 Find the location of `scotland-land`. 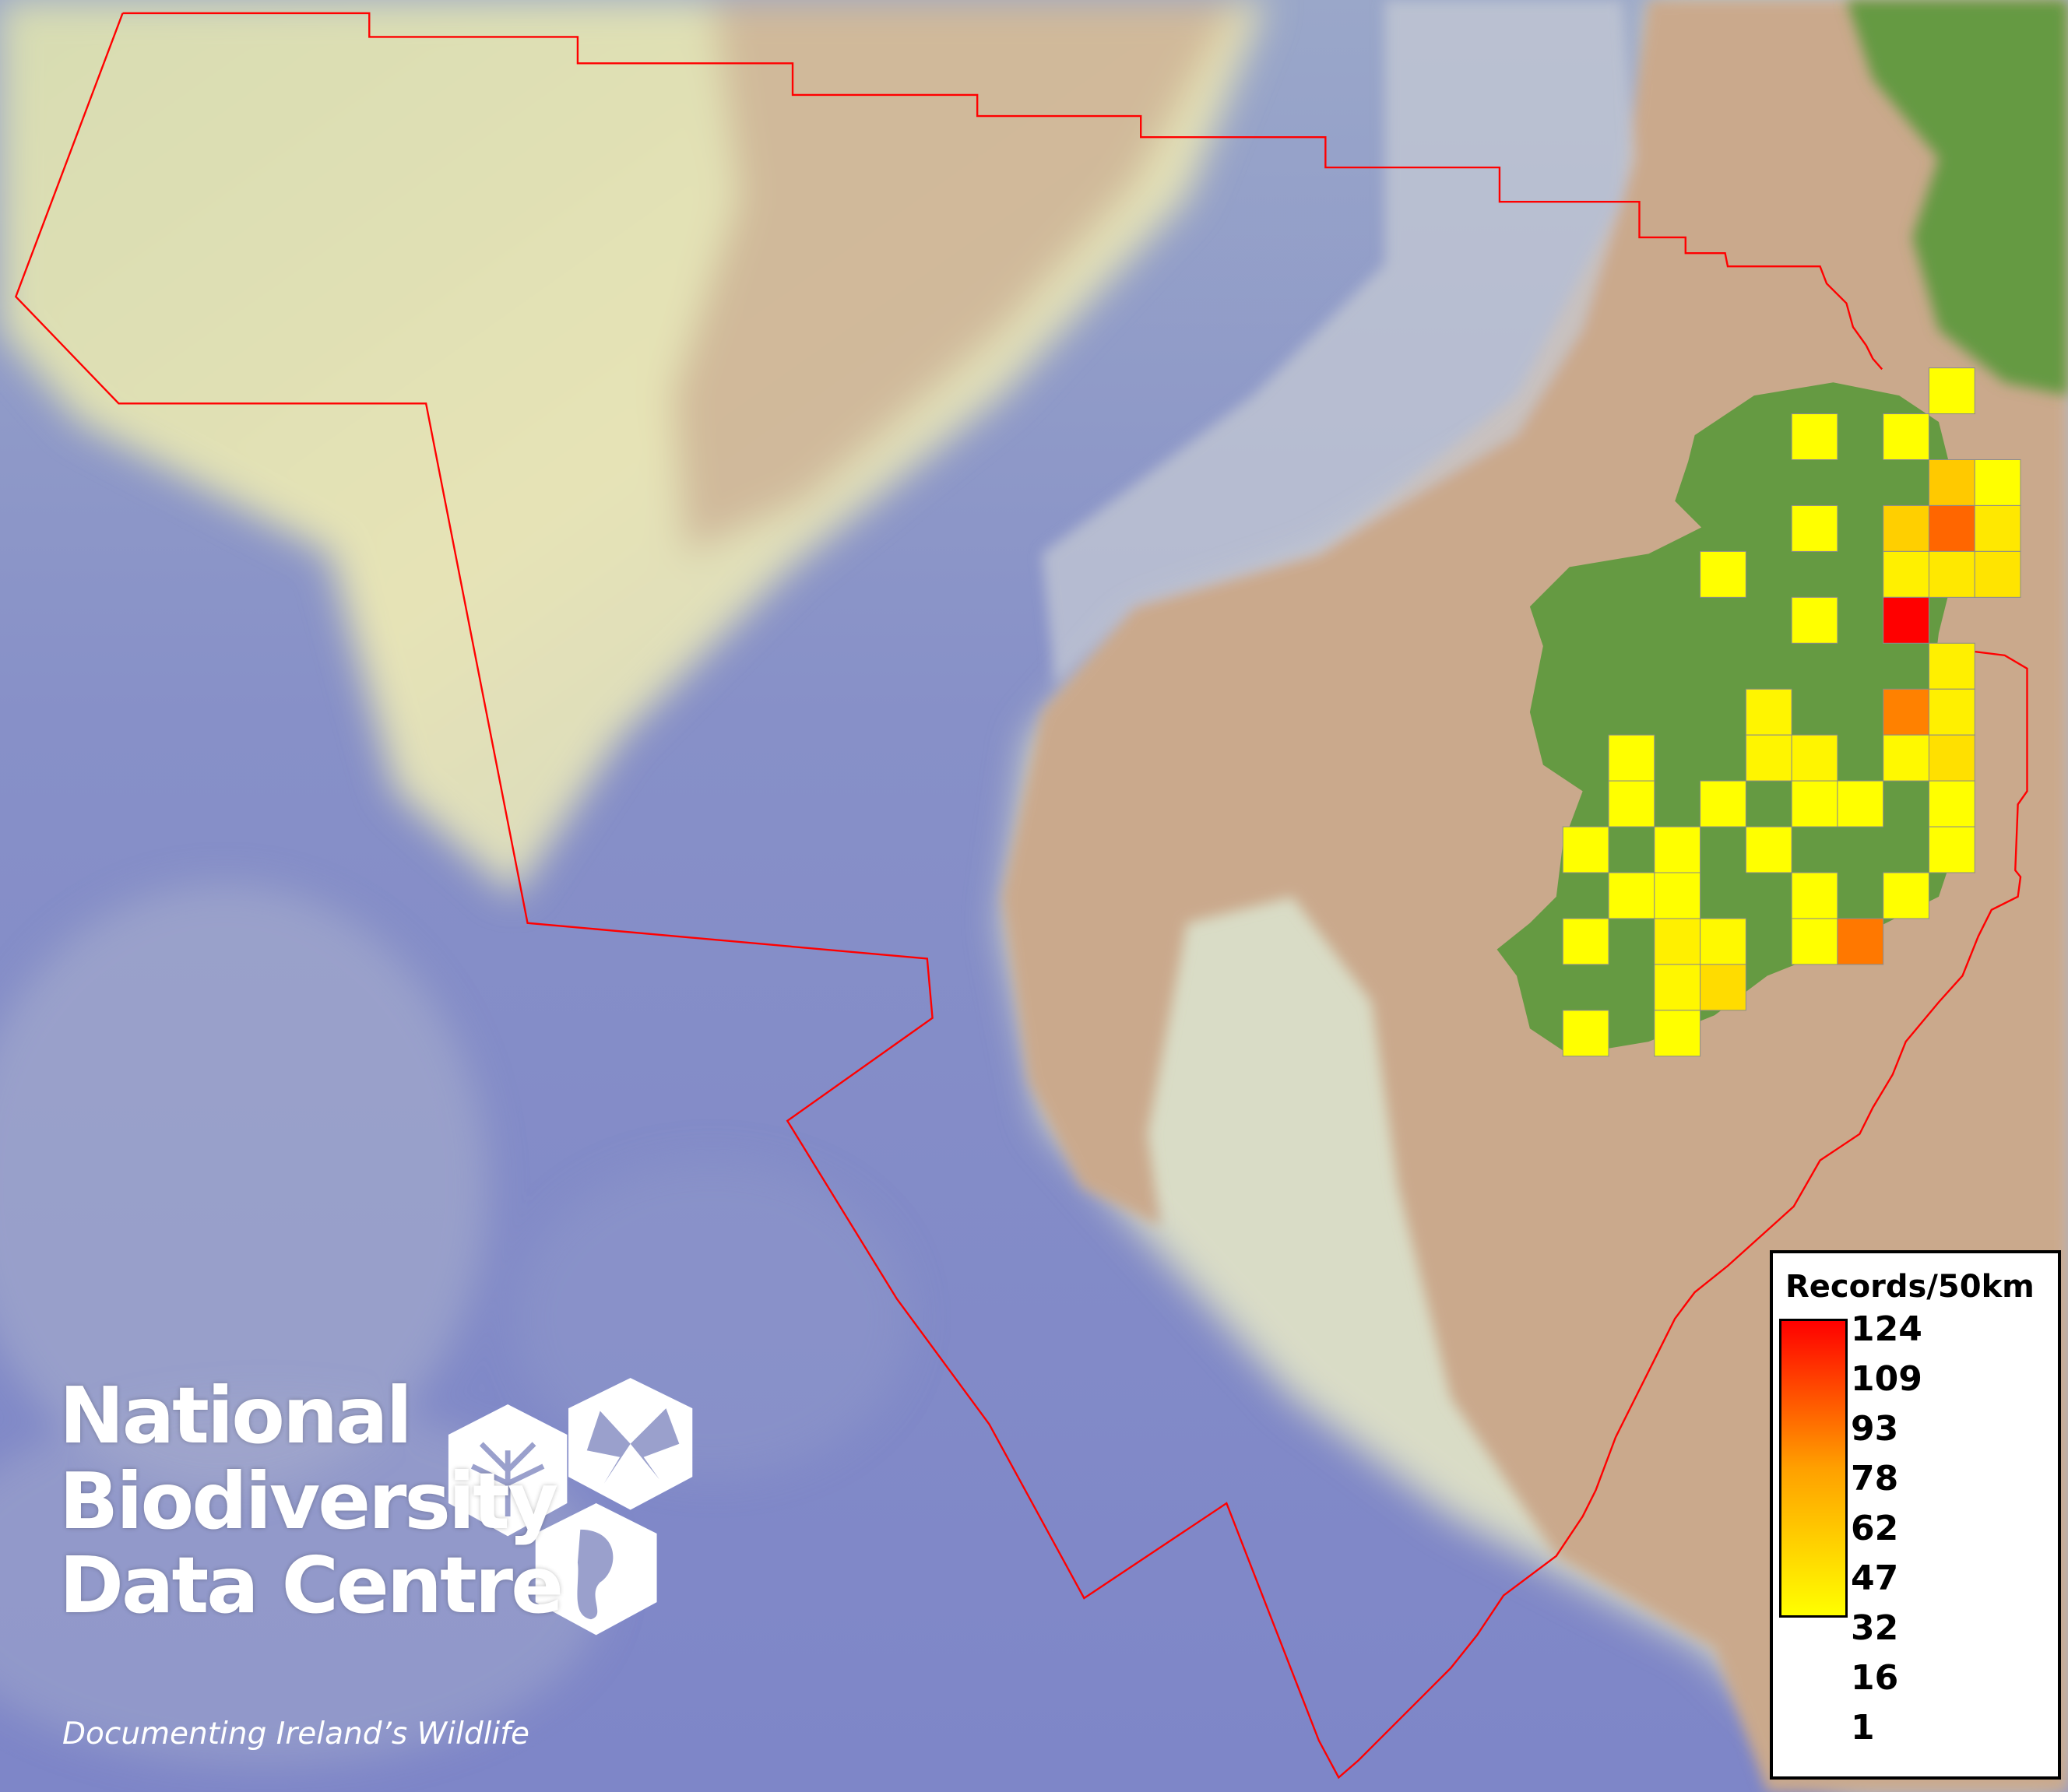

scotland-land is located at coordinates (1957, 198).